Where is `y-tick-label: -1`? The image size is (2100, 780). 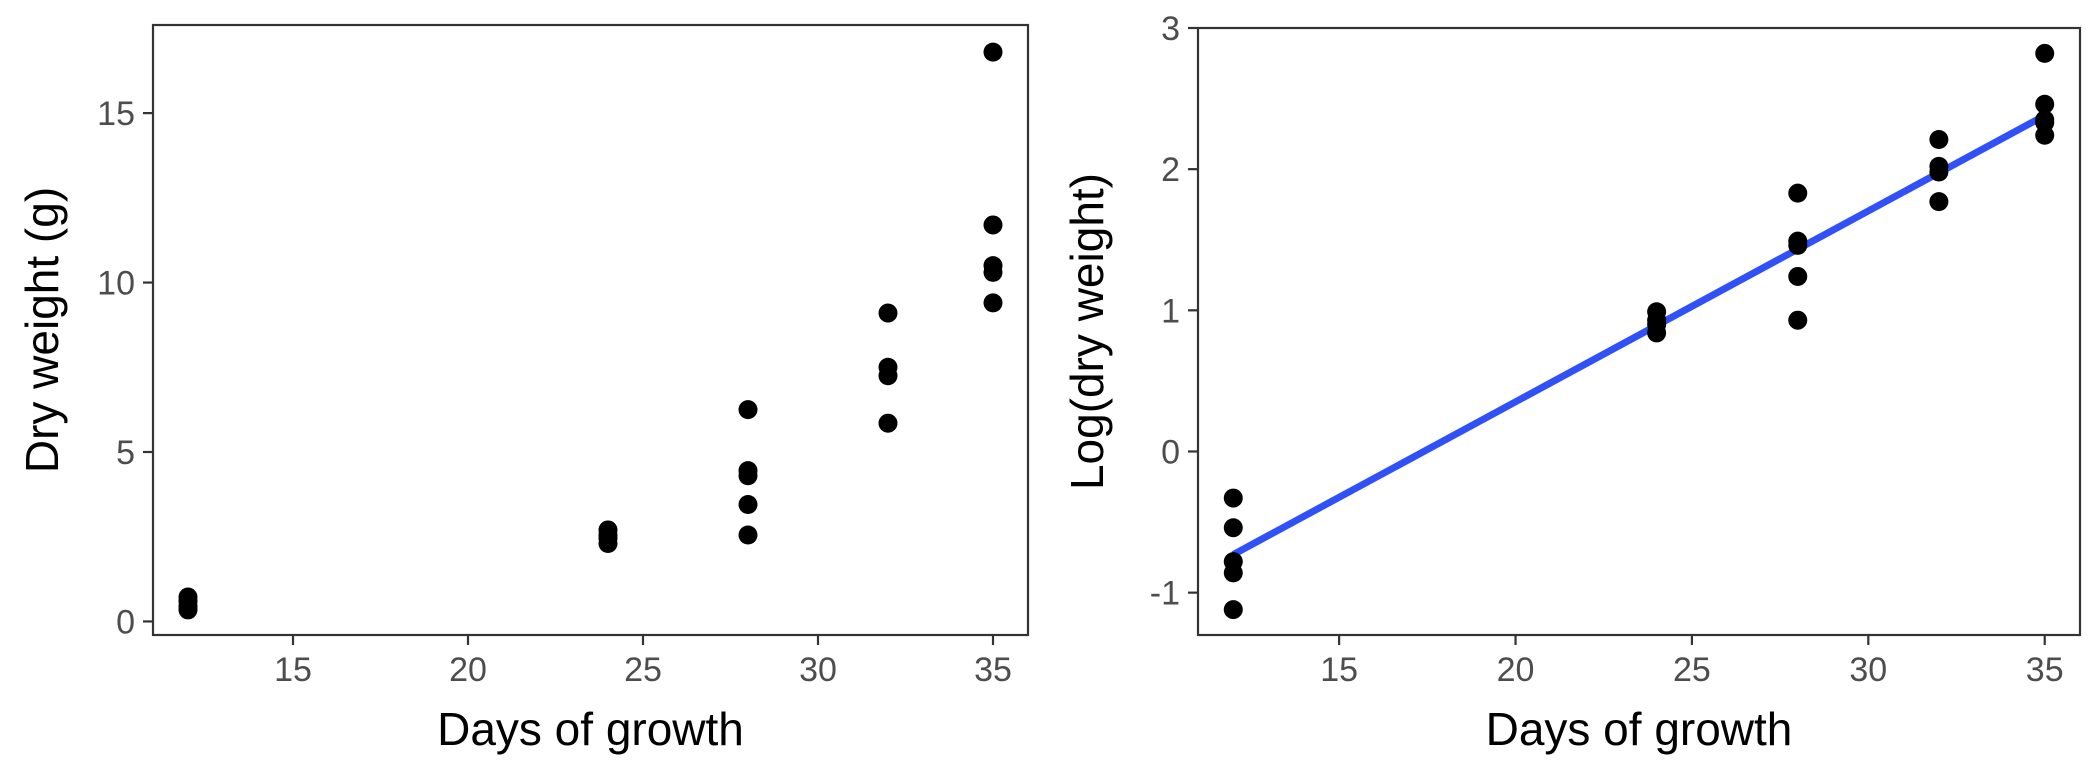 y-tick-label: -1 is located at coordinates (1165, 594).